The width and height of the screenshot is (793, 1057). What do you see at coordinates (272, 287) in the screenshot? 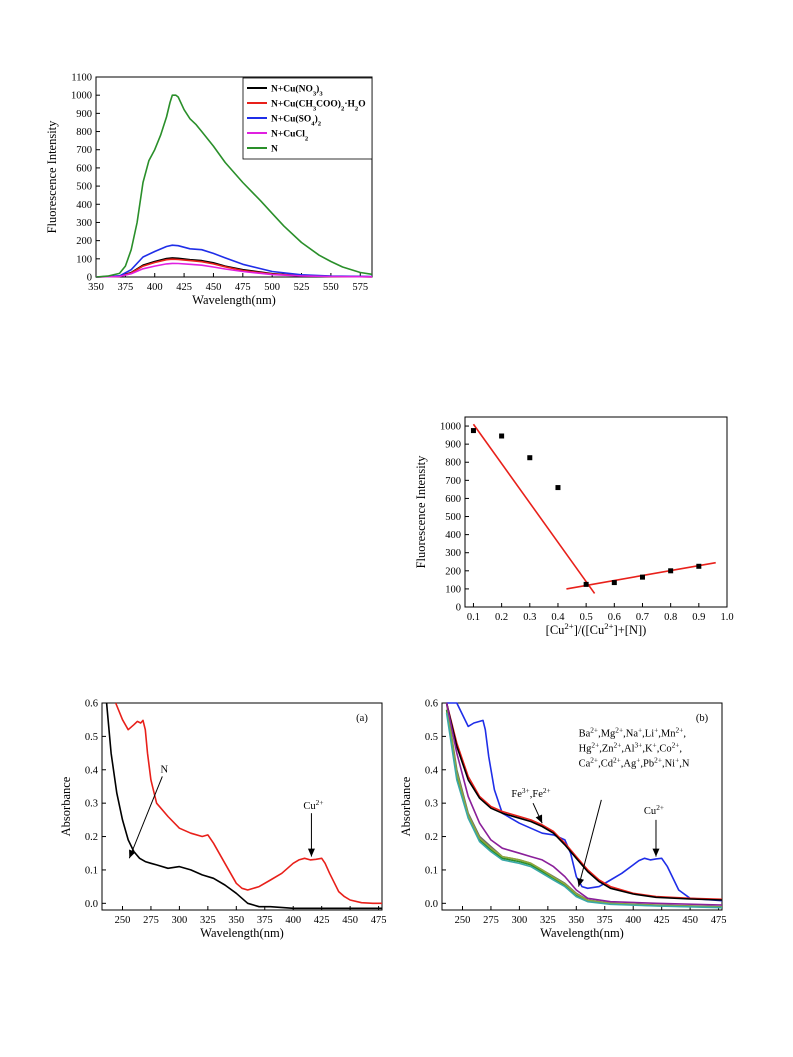
I see `x-tick-label: 500` at bounding box center [272, 287].